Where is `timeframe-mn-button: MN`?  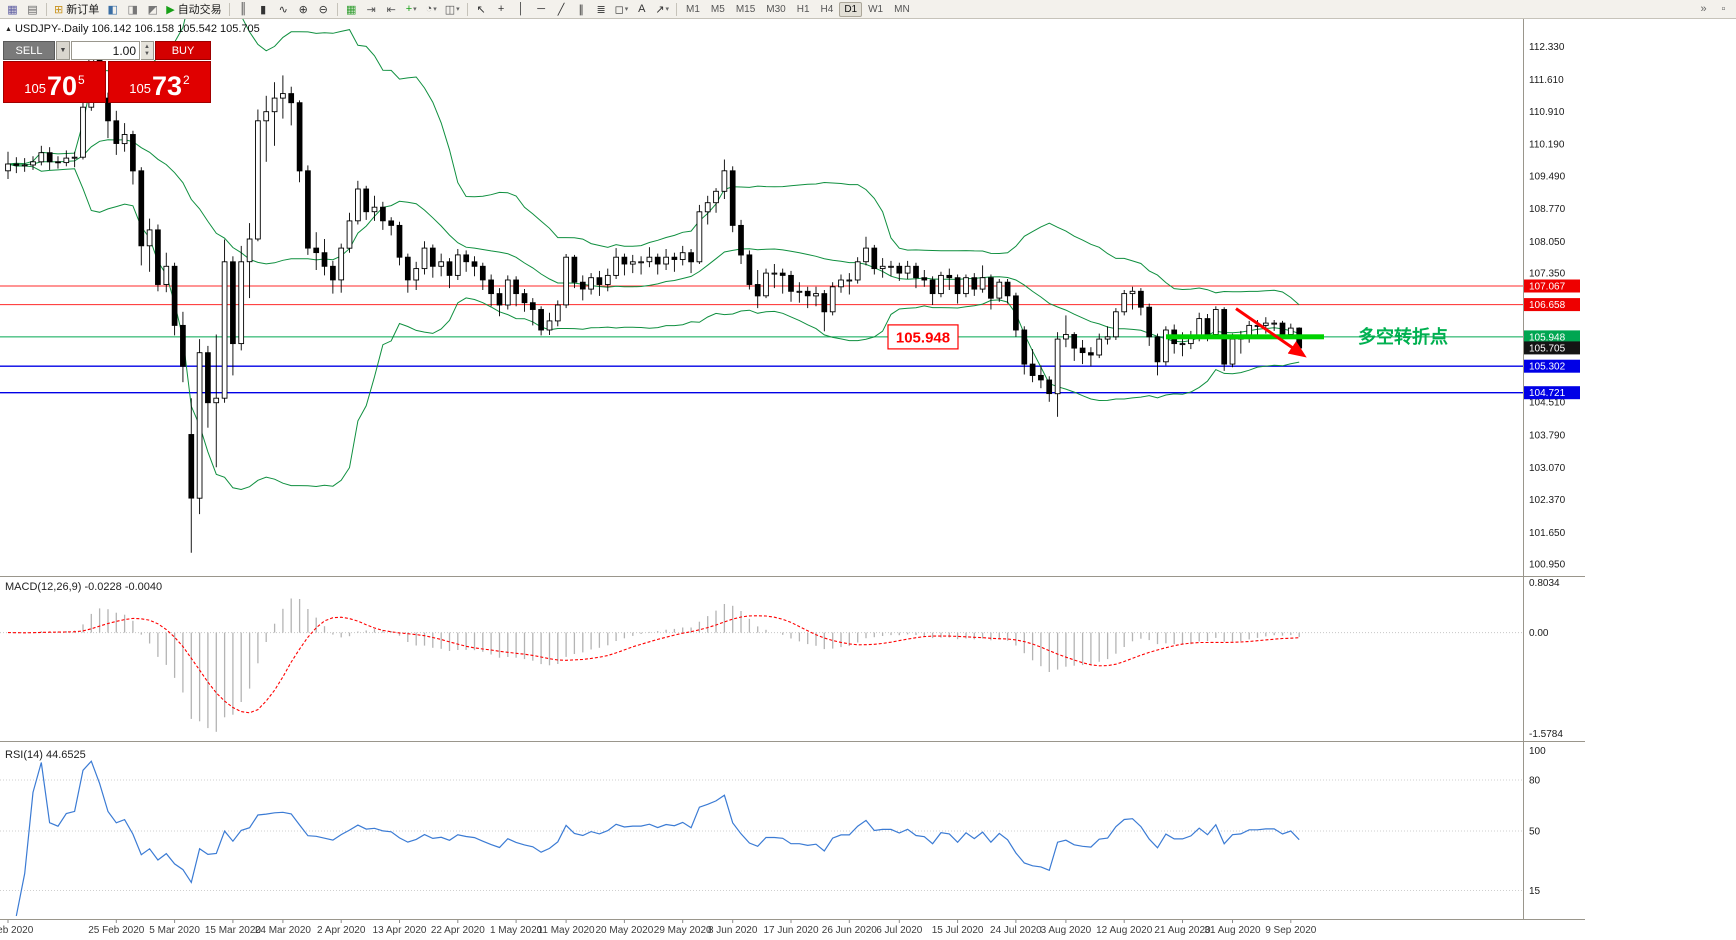 timeframe-mn-button: MN is located at coordinates (902, 9).